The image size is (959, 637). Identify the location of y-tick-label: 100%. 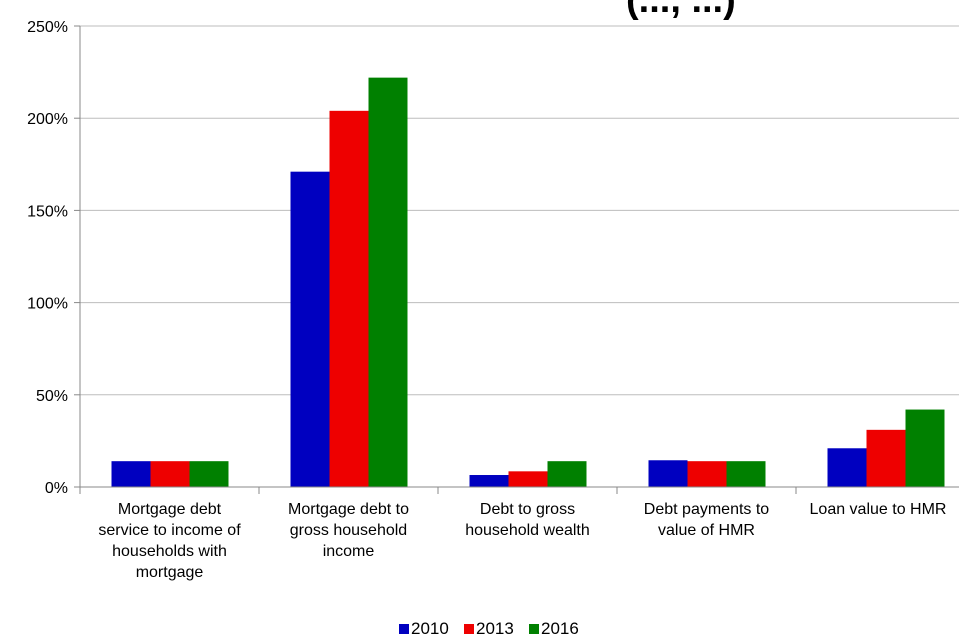
(47, 304).